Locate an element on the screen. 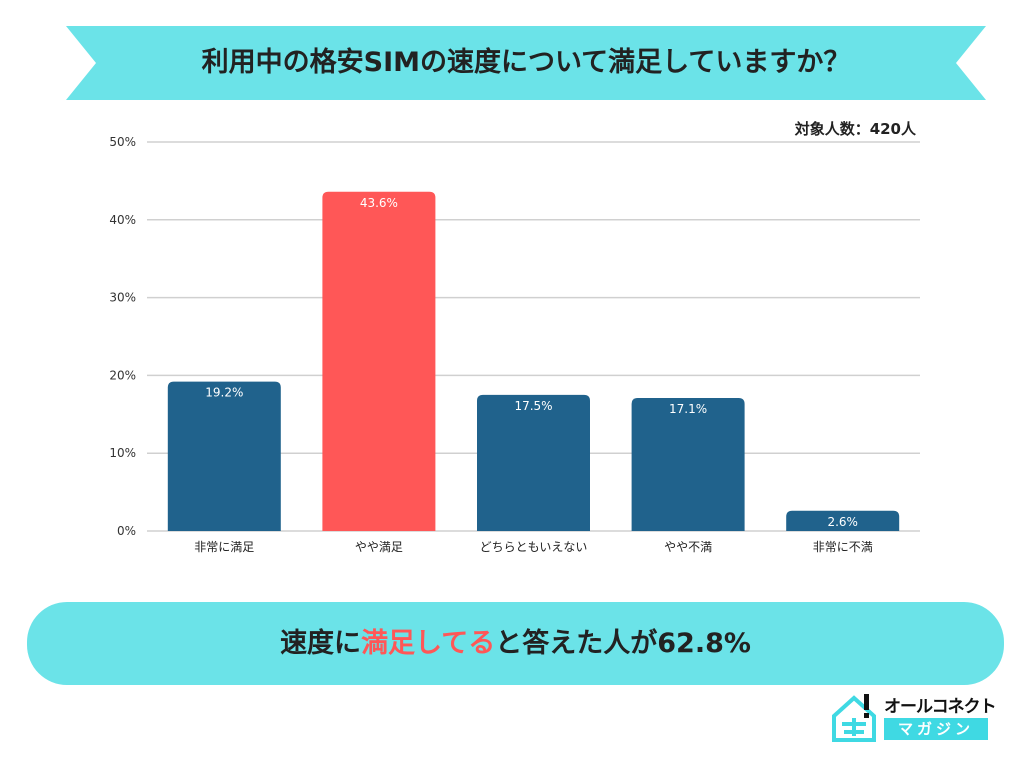 This screenshot has width=1024, height=768. x-tick-label: 非常に不満 is located at coordinates (843, 547).